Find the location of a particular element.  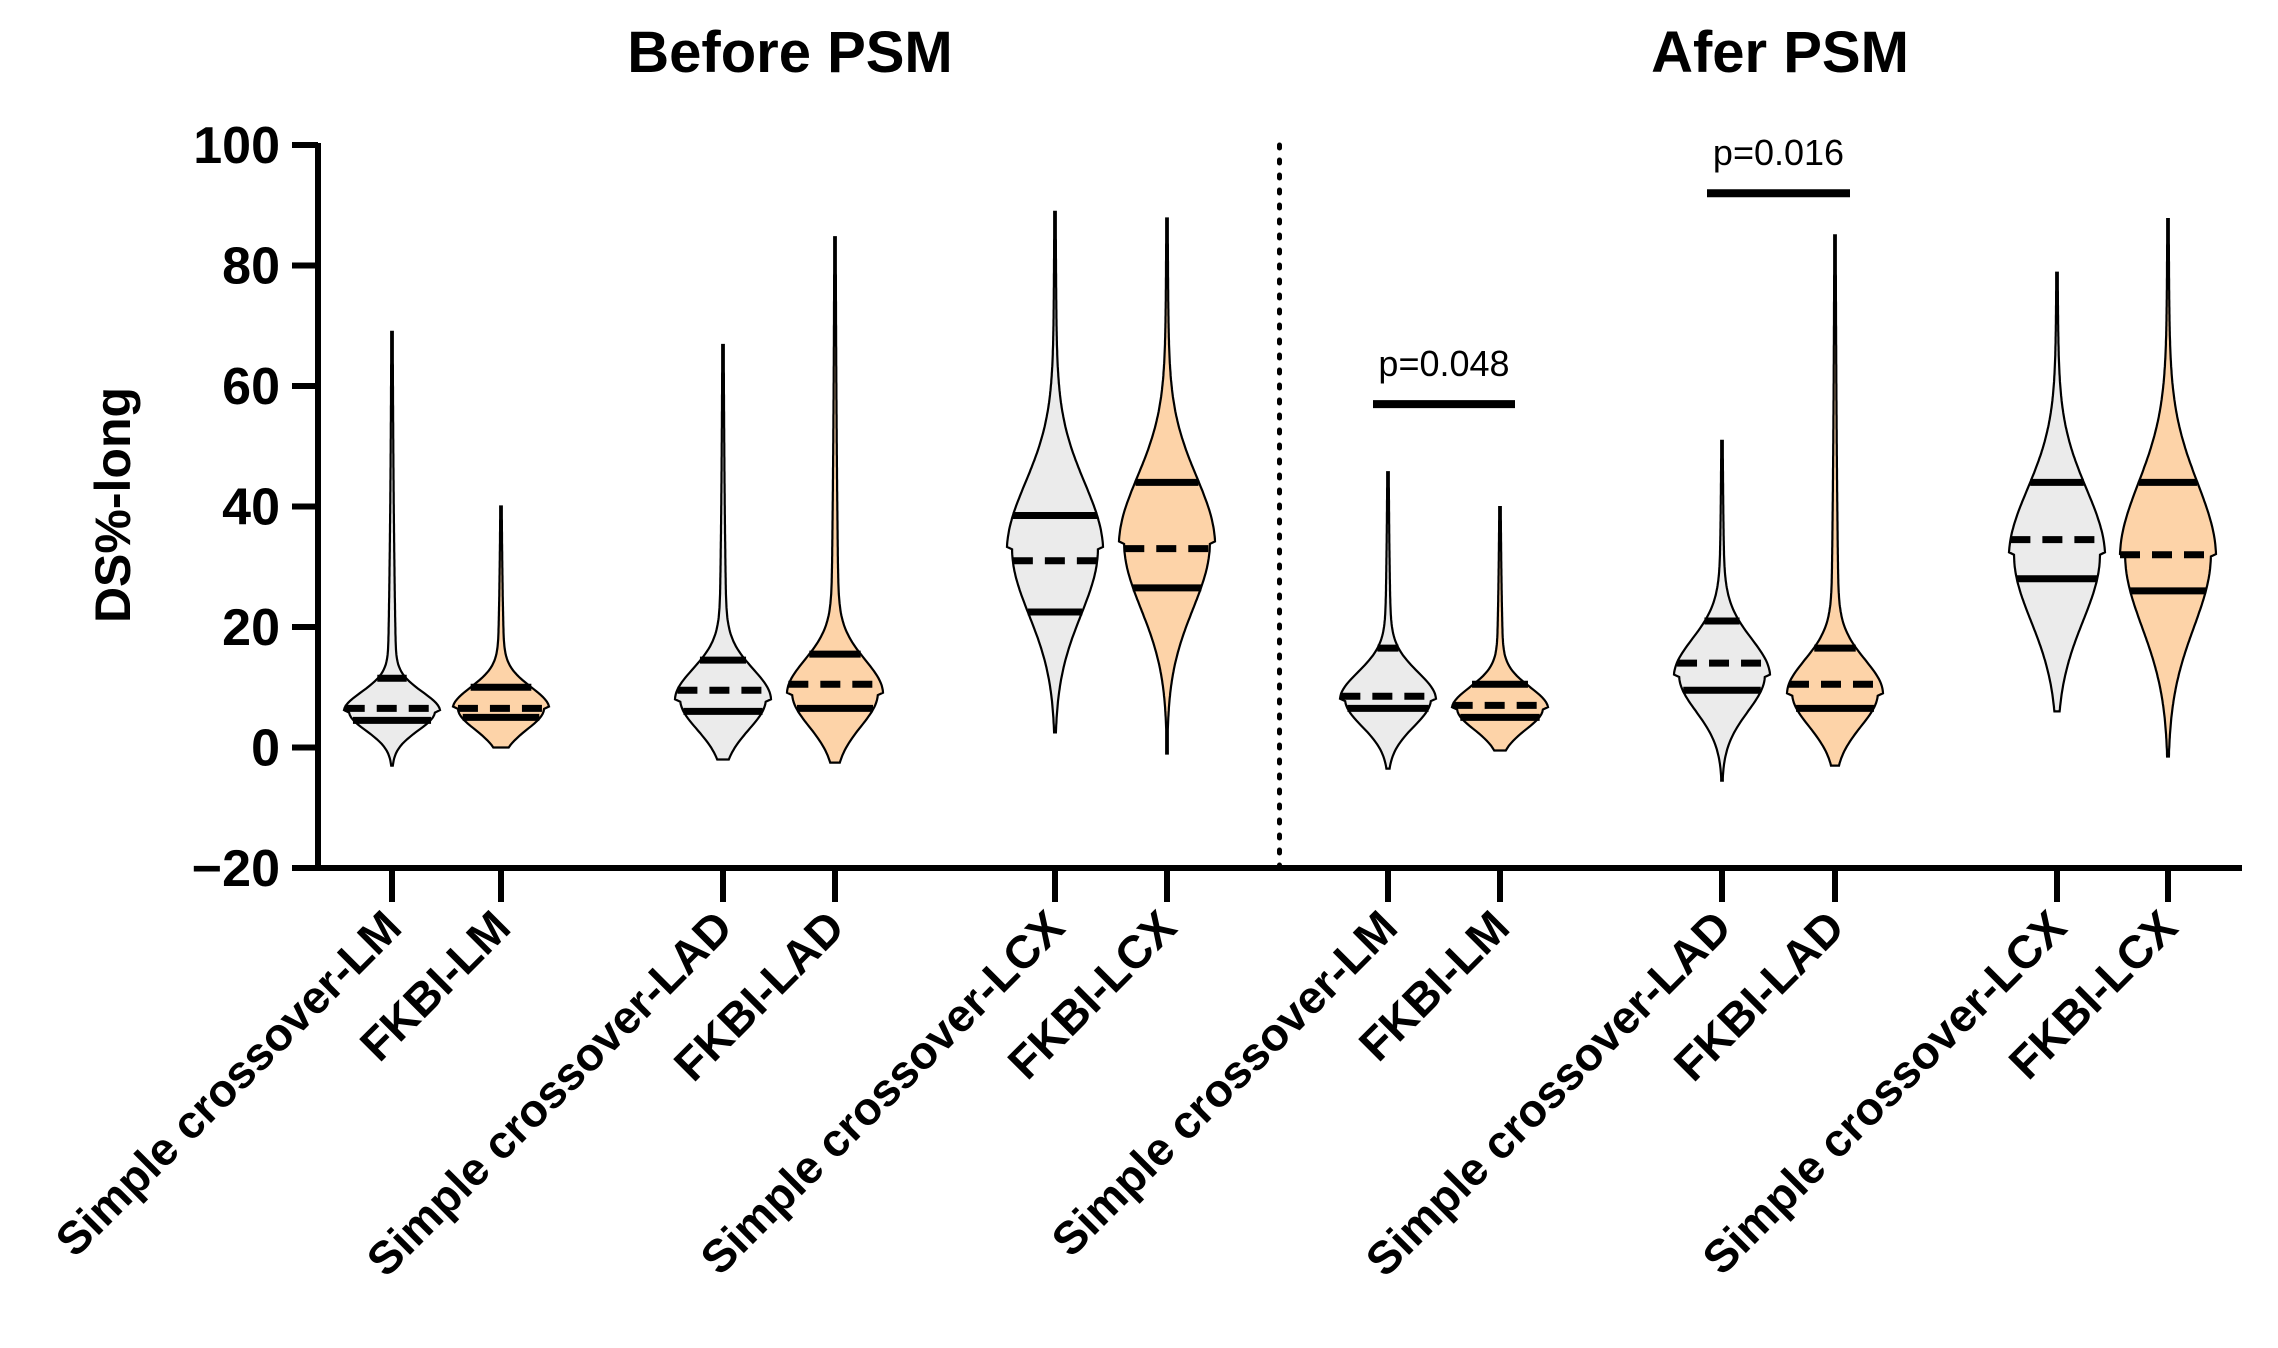

annotations-group: p=0.048 p=0.016 is located at coordinates (1611, 270).